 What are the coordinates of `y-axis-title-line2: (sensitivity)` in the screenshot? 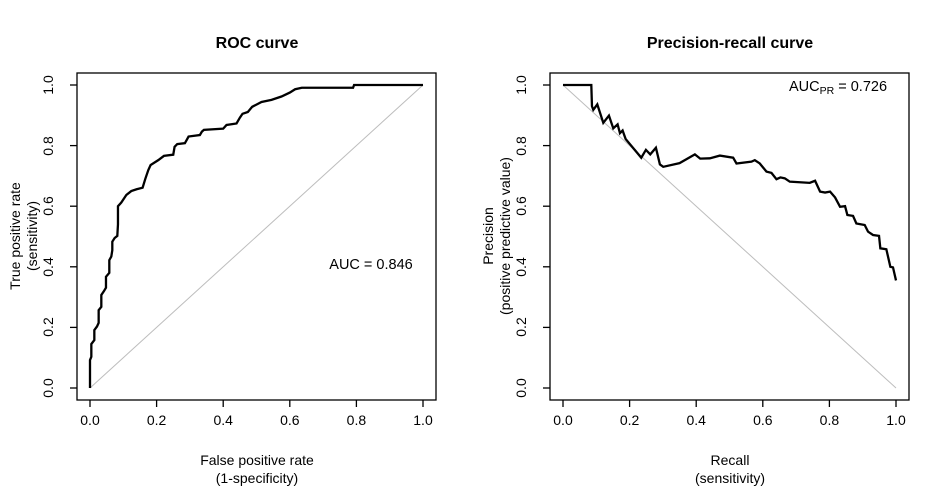 It's located at (32, 236).